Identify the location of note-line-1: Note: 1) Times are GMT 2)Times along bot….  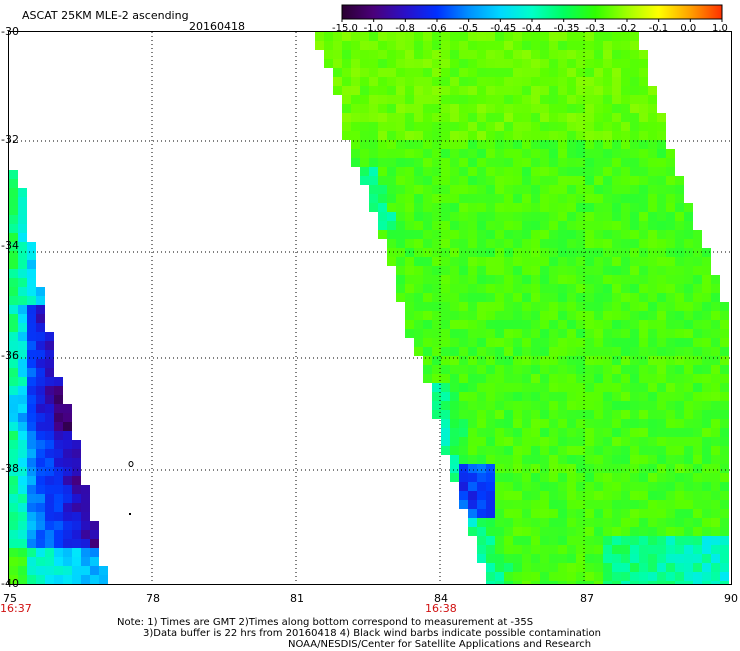
(325, 622).